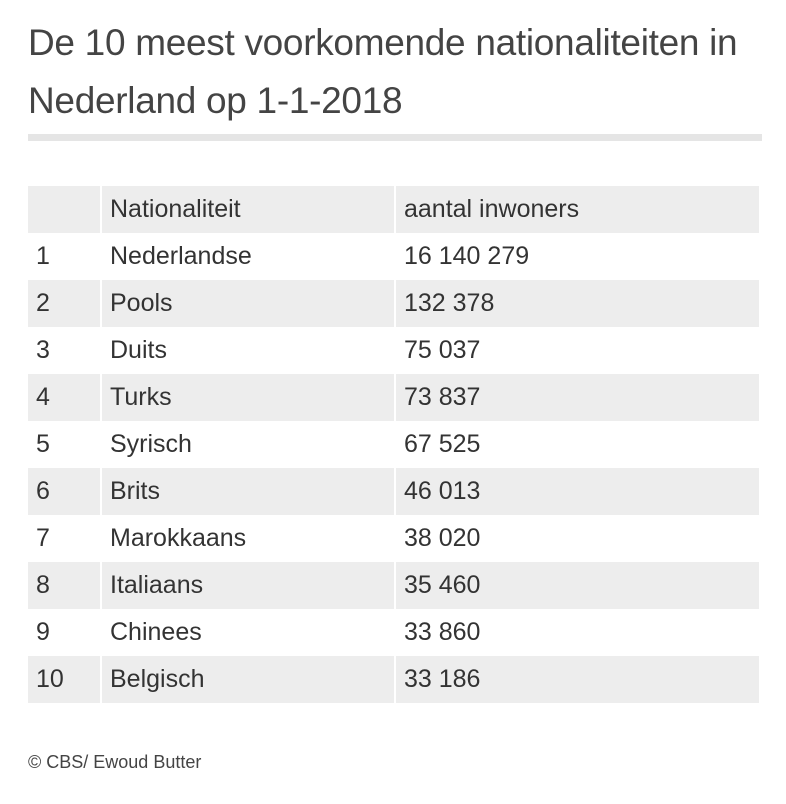 The height and width of the screenshot is (804, 786). What do you see at coordinates (576, 397) in the screenshot?
I see `count-cell: 73 837` at bounding box center [576, 397].